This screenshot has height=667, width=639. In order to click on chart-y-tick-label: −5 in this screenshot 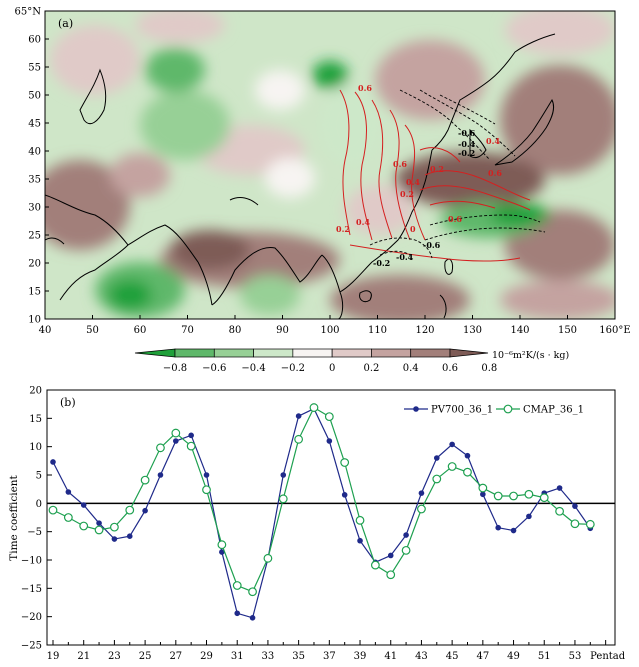, I will do `click(34, 532)`.